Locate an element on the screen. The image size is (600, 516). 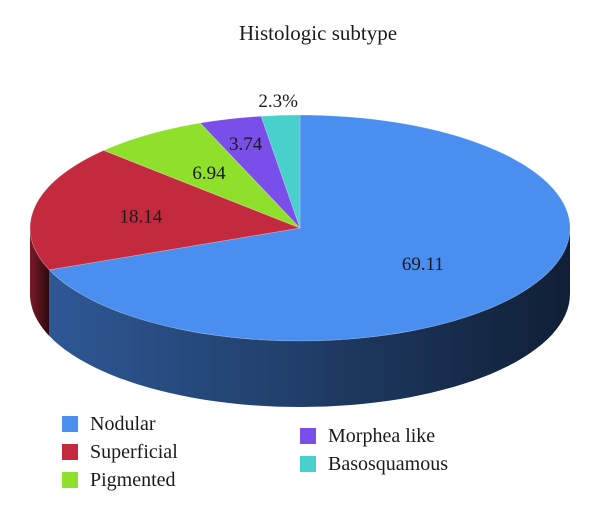
legend-item-pigmented: Pigmented is located at coordinates (120, 480).